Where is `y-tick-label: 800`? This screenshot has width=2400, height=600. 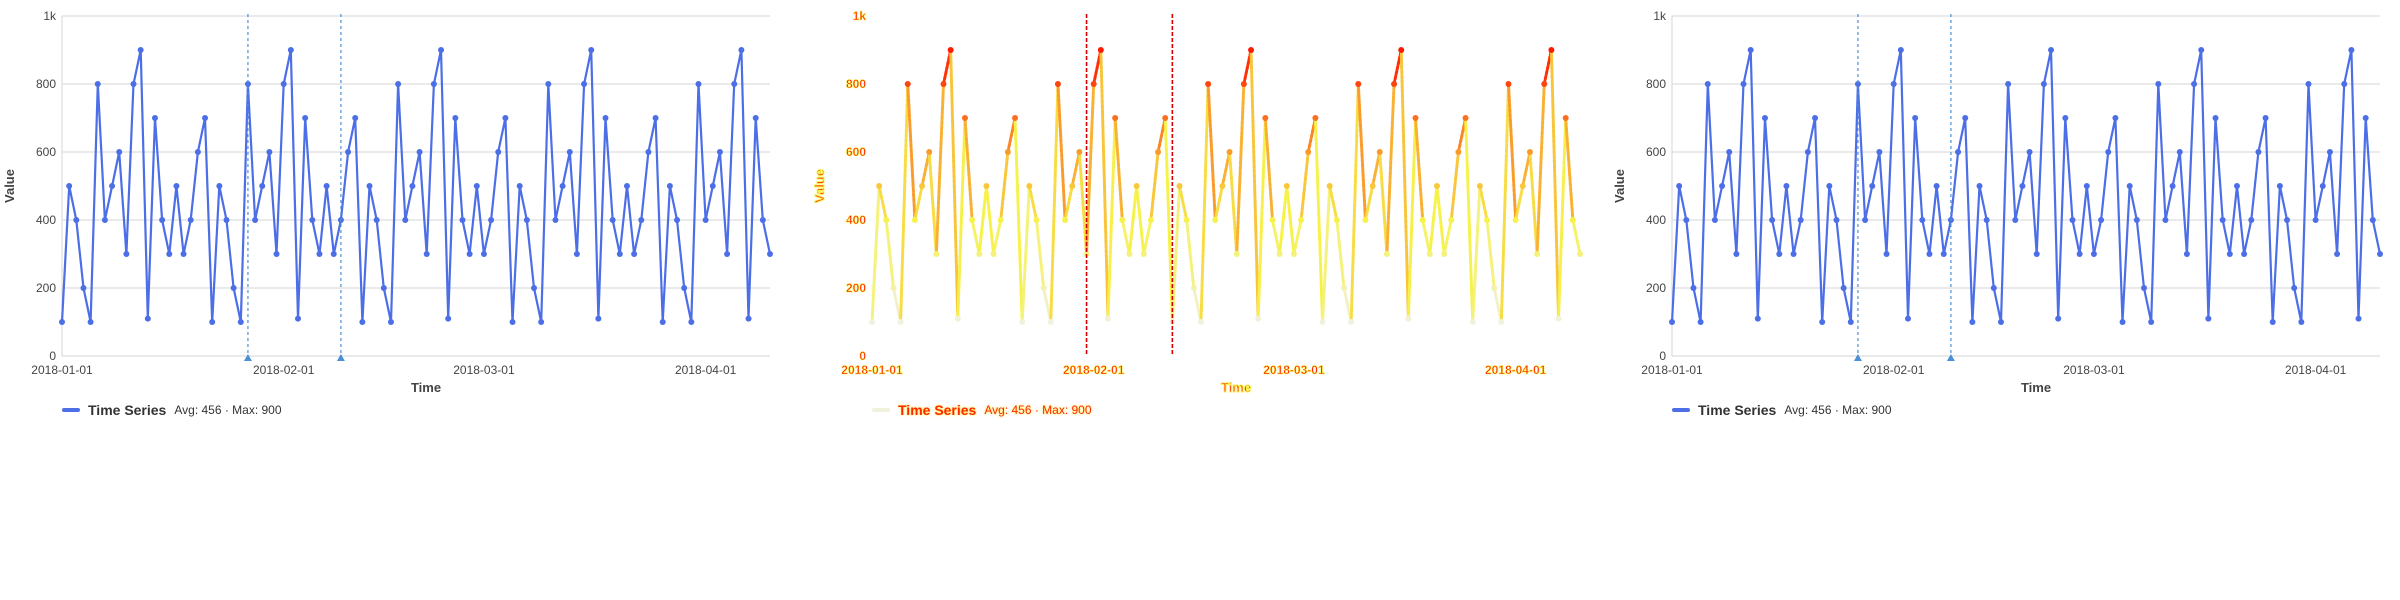 y-tick-label: 800 is located at coordinates (856, 84).